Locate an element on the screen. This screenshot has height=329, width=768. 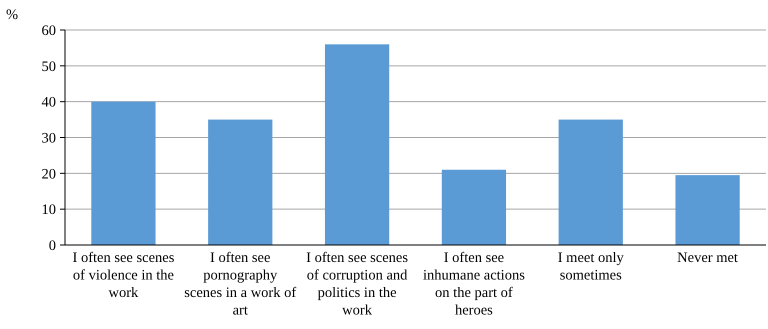
y-tick-label: 20 is located at coordinates (49, 174).